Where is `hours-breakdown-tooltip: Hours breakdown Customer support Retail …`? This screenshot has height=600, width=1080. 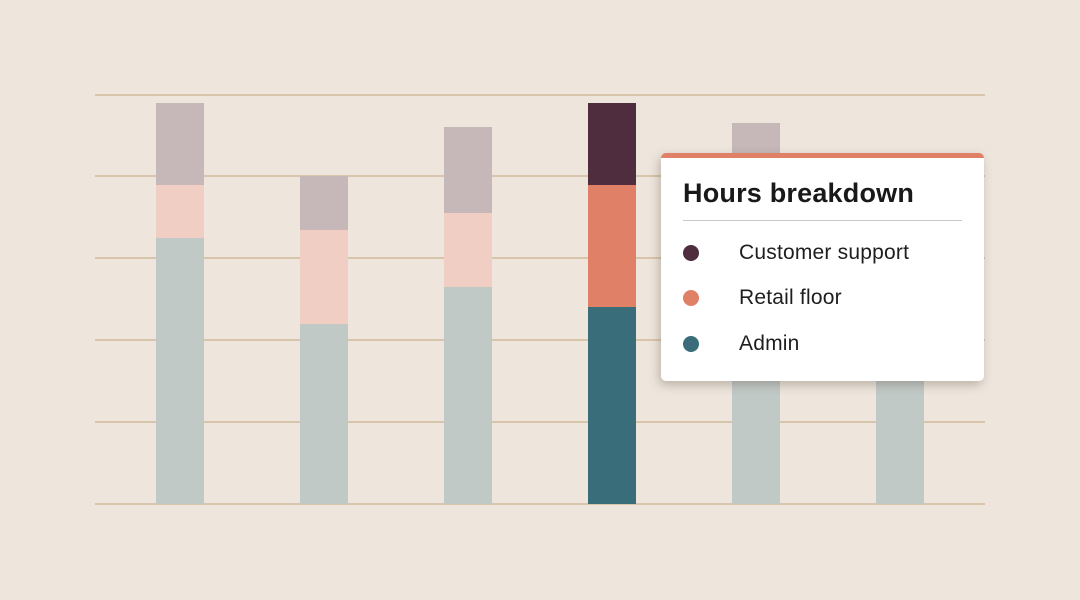 hours-breakdown-tooltip: Hours breakdown Customer support Retail … is located at coordinates (822, 267).